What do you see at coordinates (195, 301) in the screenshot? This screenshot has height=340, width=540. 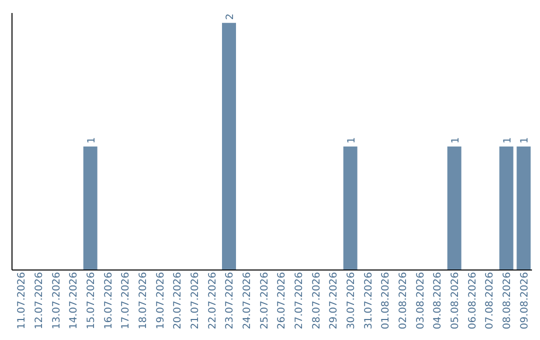 I see `x-tick-label: 21.07.2026` at bounding box center [195, 301].